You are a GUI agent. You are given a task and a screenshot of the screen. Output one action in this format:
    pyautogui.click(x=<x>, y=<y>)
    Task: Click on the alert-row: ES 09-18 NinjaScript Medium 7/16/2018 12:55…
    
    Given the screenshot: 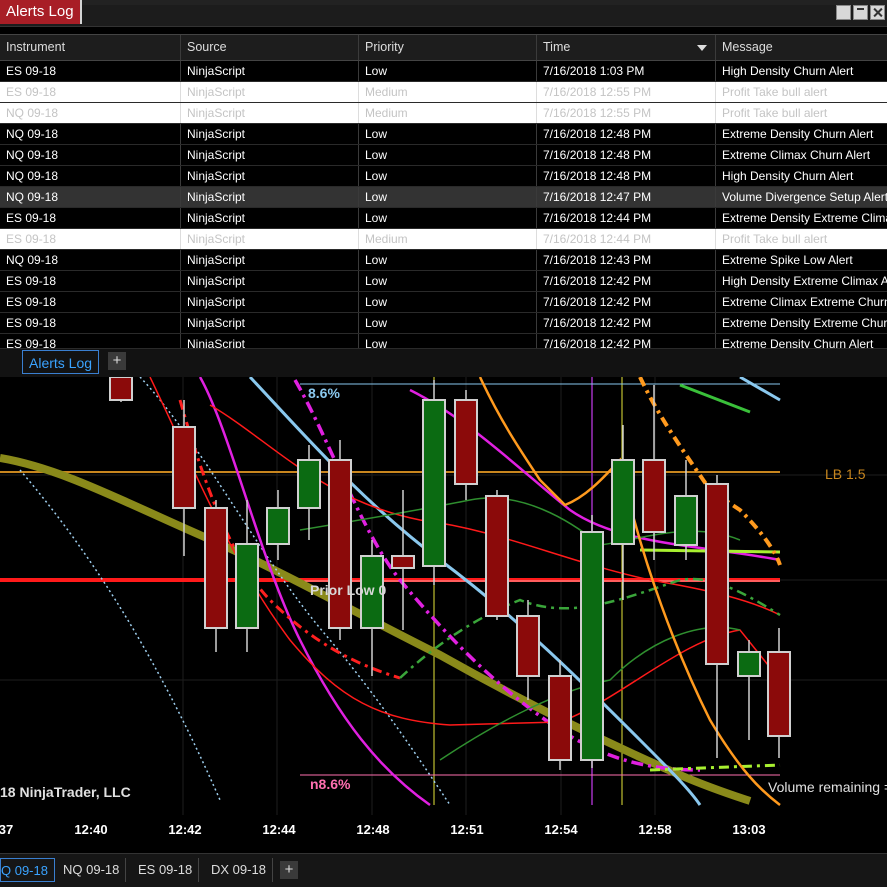 What is the action you would take?
    pyautogui.click(x=443, y=92)
    